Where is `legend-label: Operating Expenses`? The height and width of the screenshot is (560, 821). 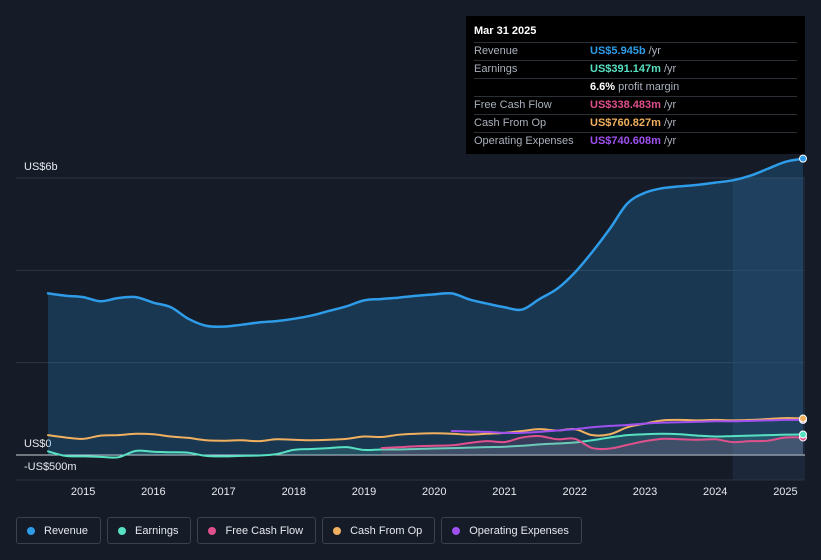 legend-label: Operating Expenses is located at coordinates (519, 530).